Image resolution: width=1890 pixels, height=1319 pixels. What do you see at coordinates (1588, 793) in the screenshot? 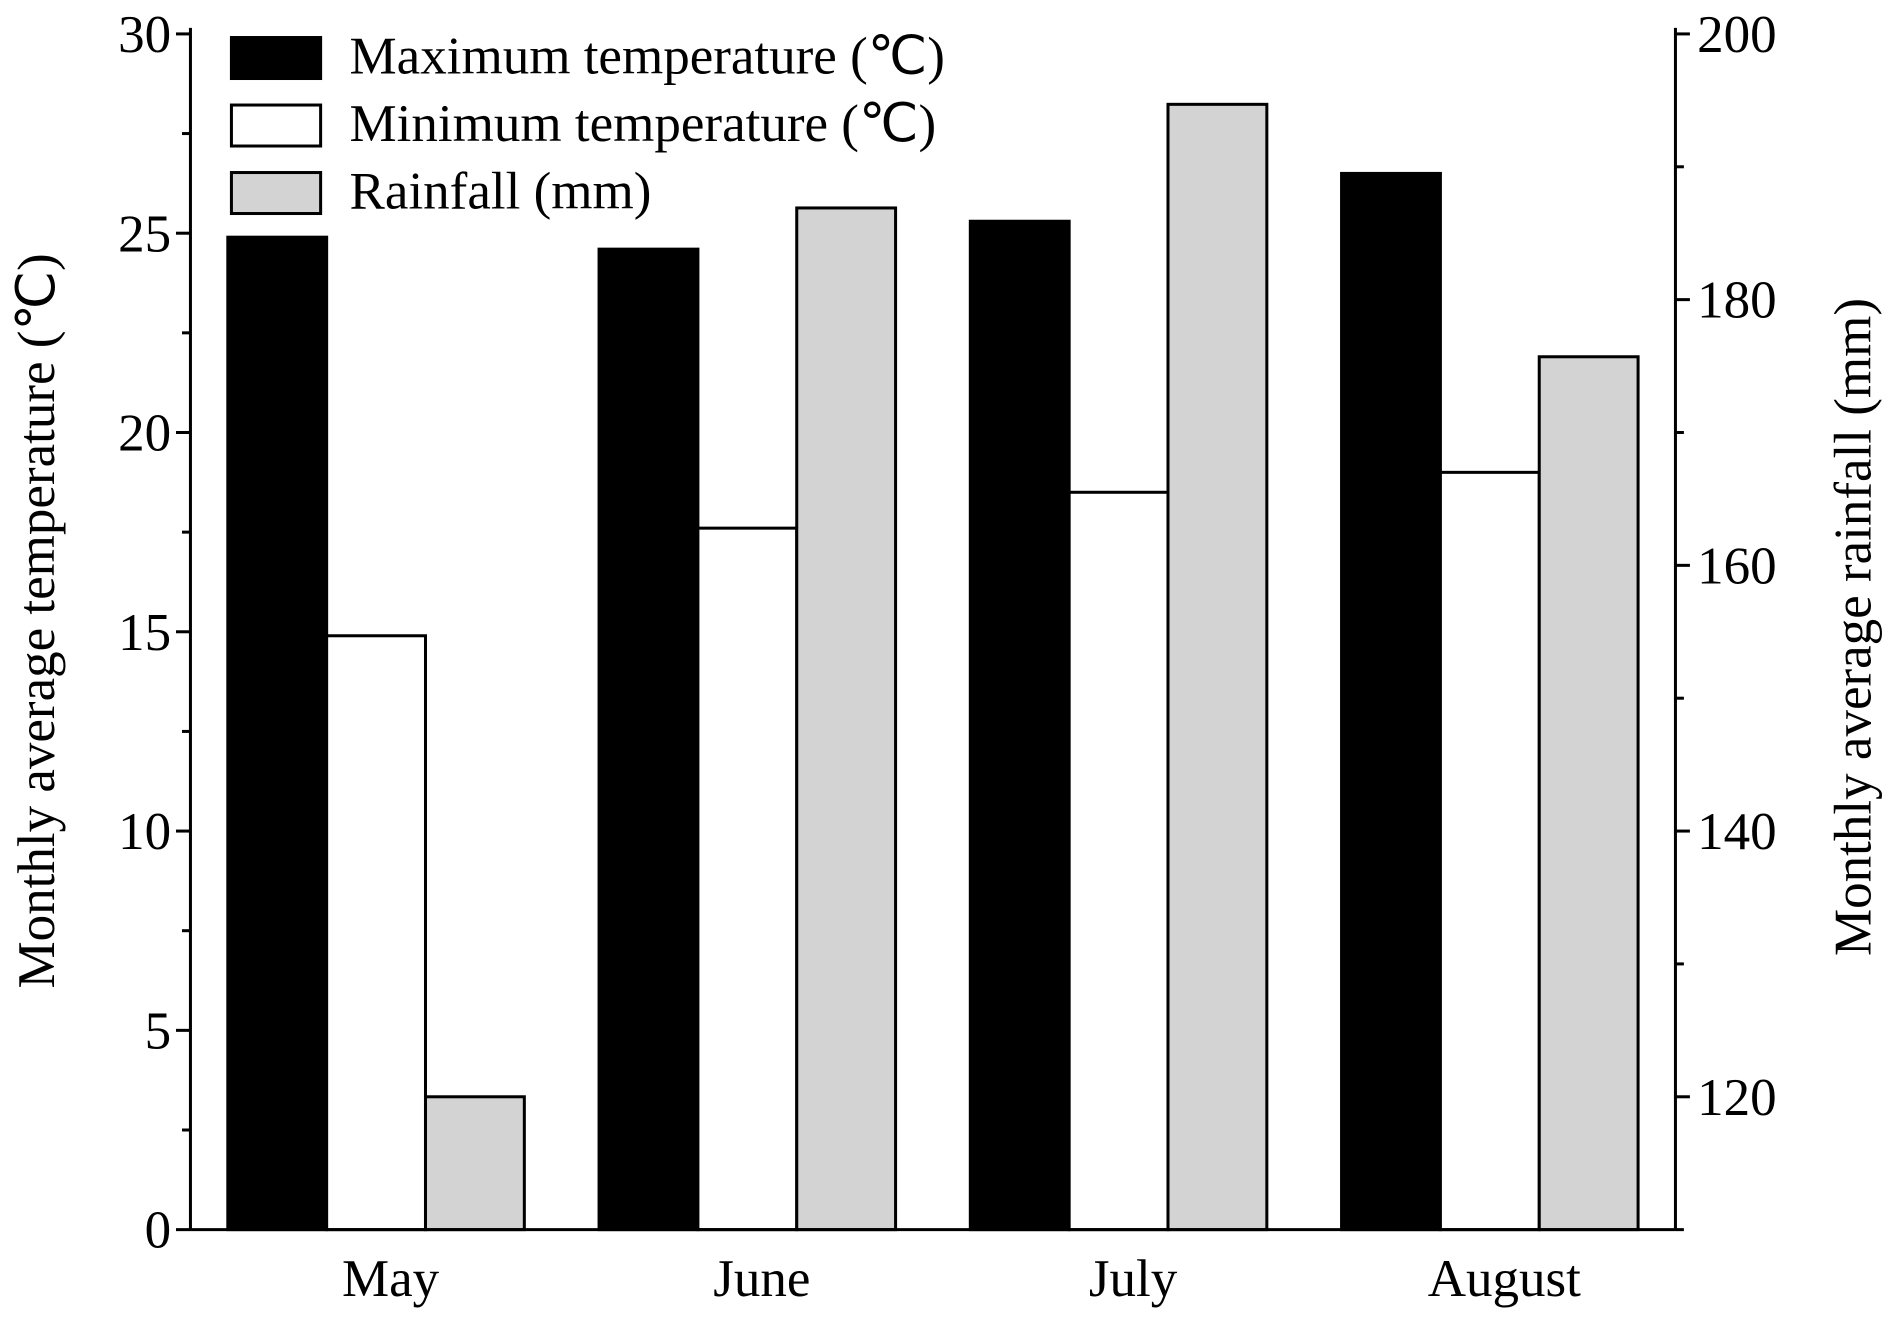
I see `bar-rainfall-august` at bounding box center [1588, 793].